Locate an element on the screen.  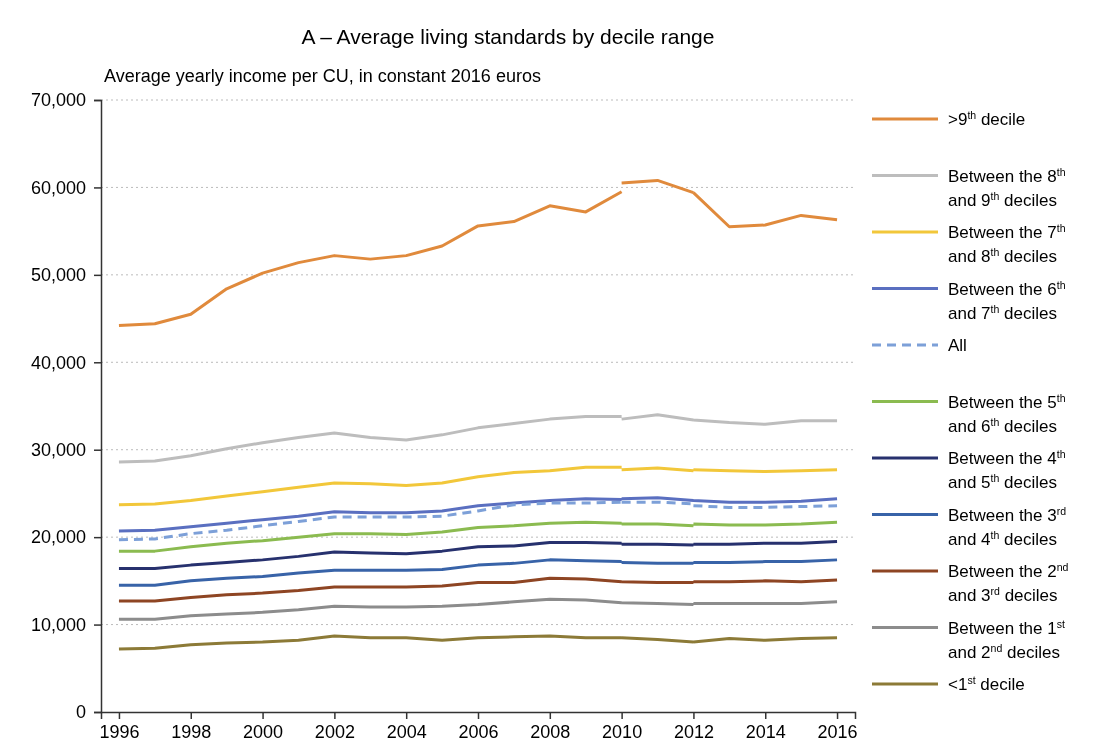
text: Between the 2$^{nd}$ and 3$^{rd}$ deciles is located at coordinates (1008, 583).